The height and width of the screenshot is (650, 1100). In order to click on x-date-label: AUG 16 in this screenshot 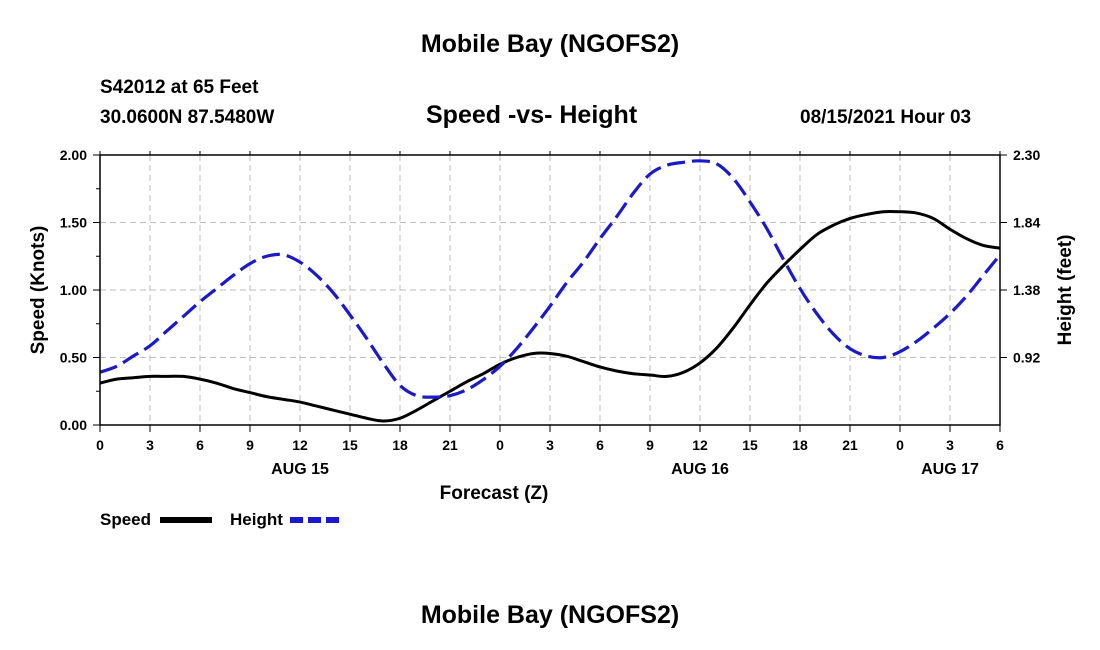, I will do `click(700, 469)`.